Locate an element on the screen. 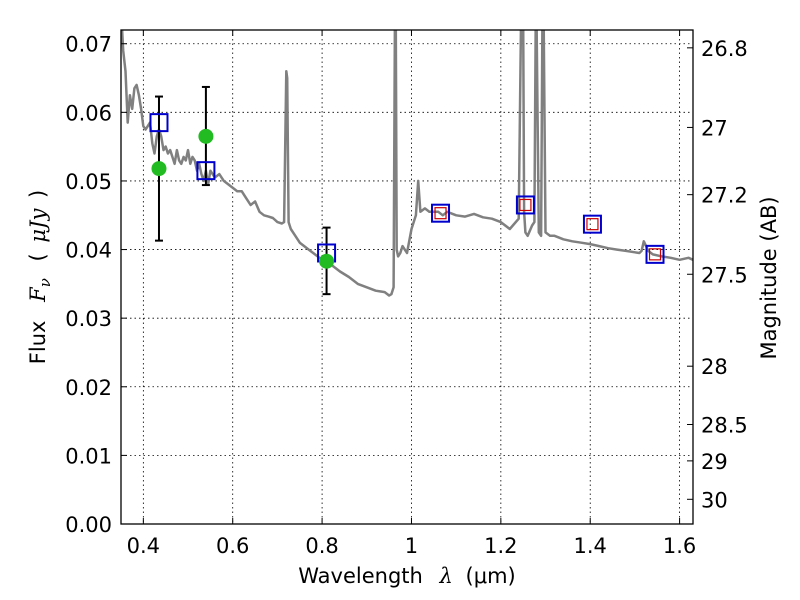 The height and width of the screenshot is (600, 800). y-tick-label: 0.02 is located at coordinates (88, 388).